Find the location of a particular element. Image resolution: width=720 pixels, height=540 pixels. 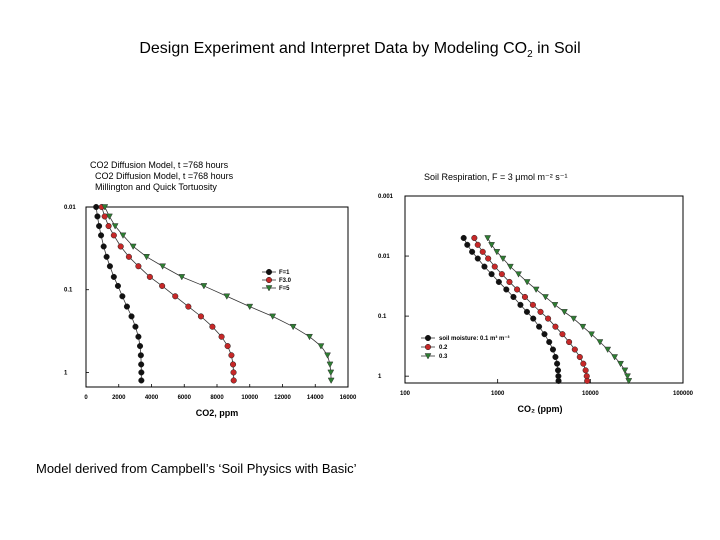

right-x-tick-label: 100000 is located at coordinates (683, 394).